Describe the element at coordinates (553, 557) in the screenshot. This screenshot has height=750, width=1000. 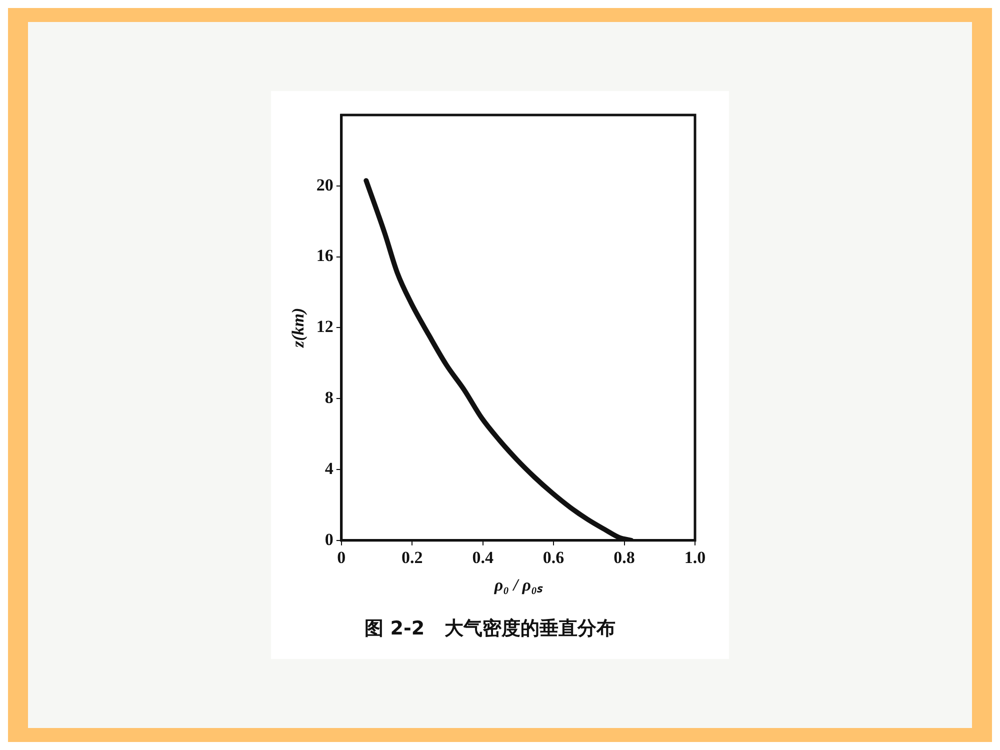
I see `x-tick-label: 0.6` at that location.